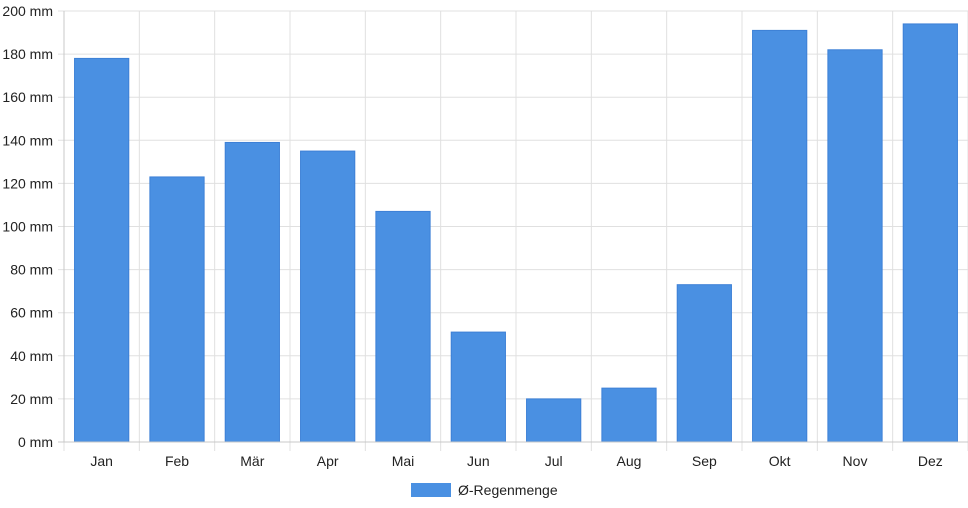 This screenshot has height=508, width=968. Describe the element at coordinates (27, 54) in the screenshot. I see `y-tick-label: 180 mm` at that location.